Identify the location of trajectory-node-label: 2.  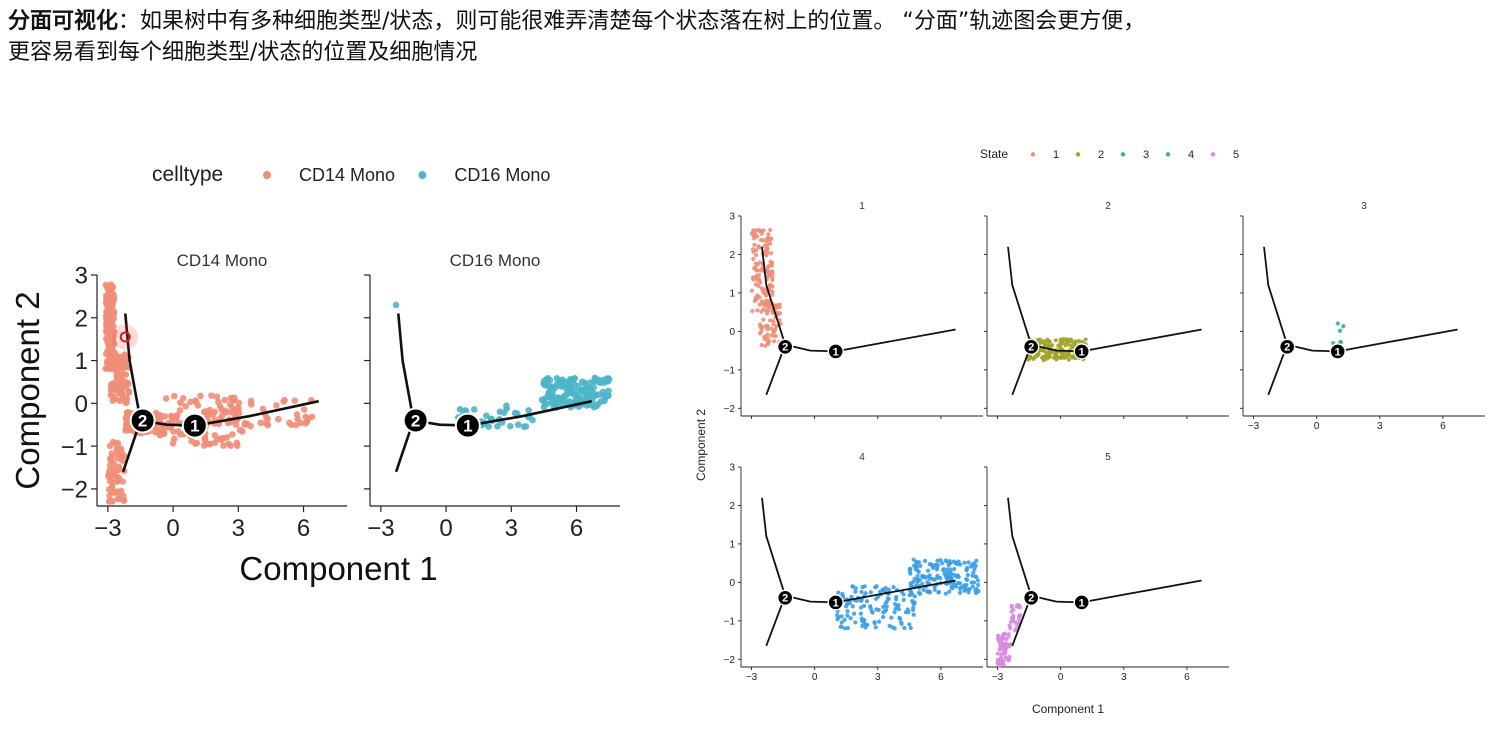
(1031, 599).